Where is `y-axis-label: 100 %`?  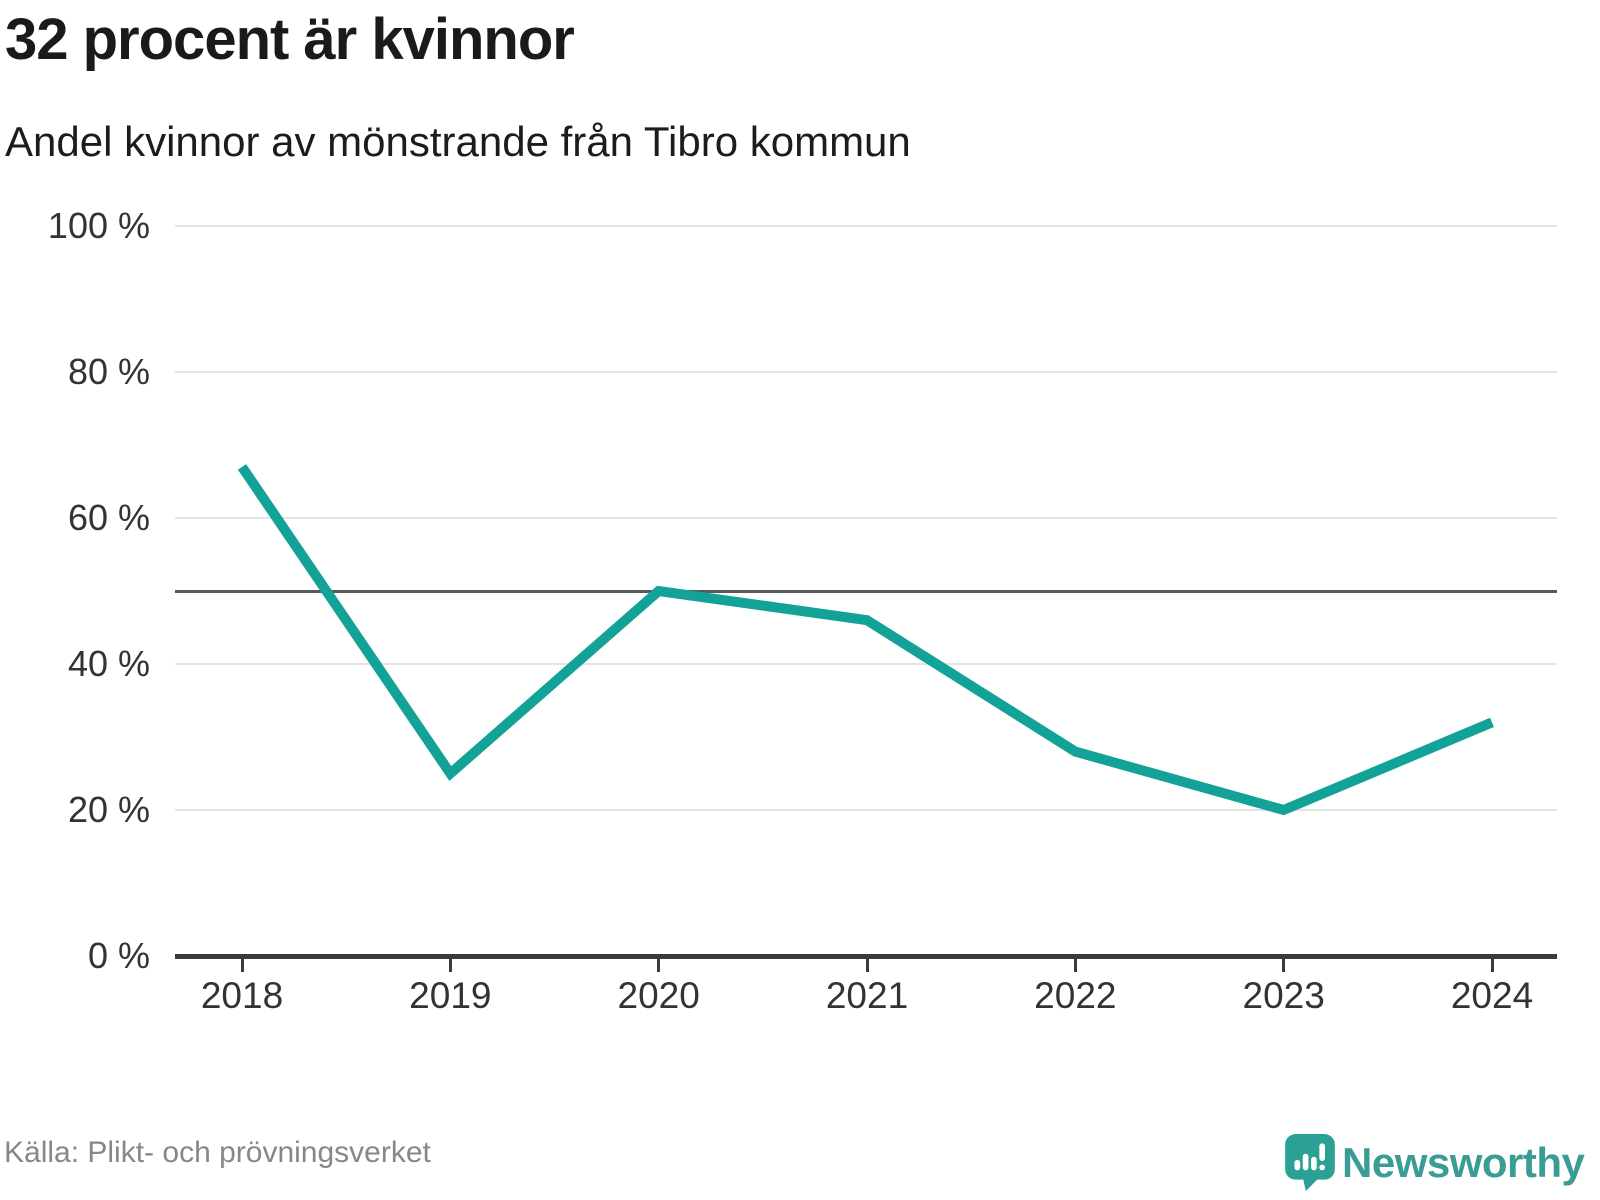 y-axis-label: 100 % is located at coordinates (98, 225).